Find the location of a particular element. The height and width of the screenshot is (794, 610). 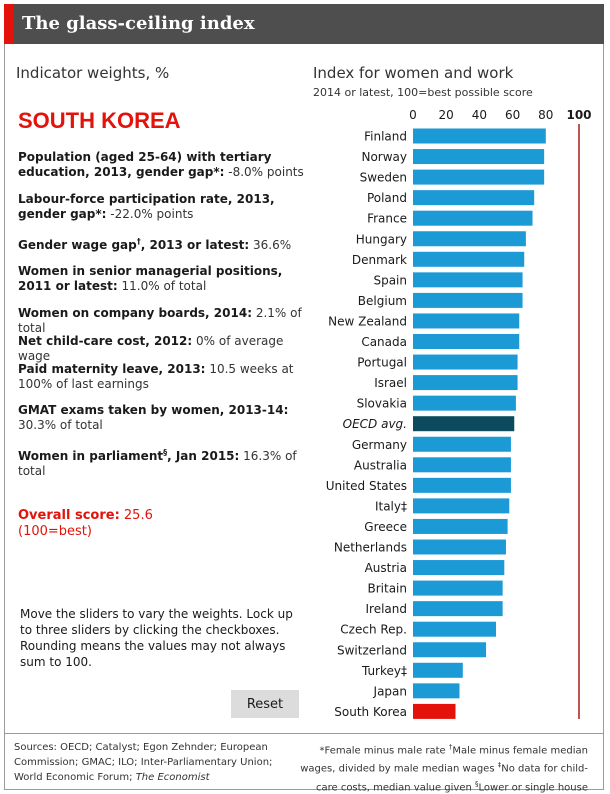

bar-belgium is located at coordinates (468, 300).